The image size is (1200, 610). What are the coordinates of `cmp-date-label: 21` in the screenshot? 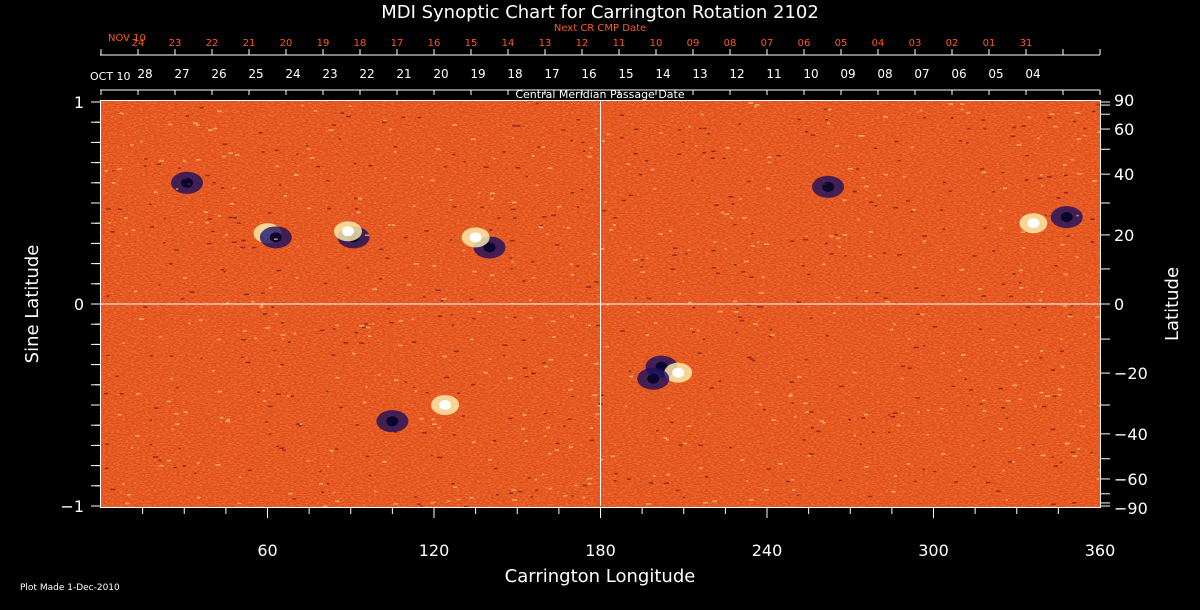 It's located at (403, 74).